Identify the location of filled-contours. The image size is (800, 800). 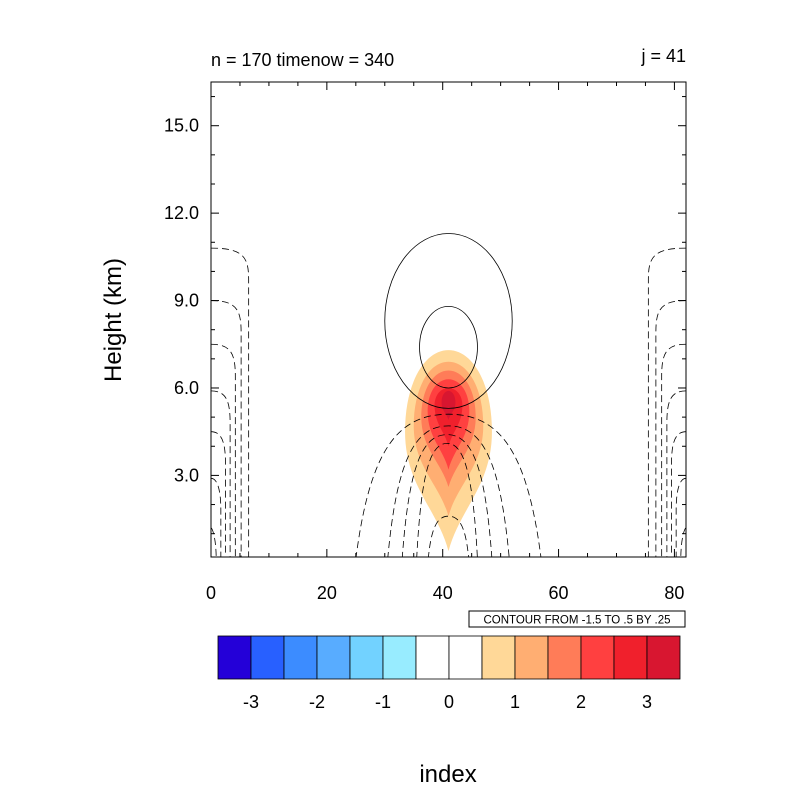
(448, 451).